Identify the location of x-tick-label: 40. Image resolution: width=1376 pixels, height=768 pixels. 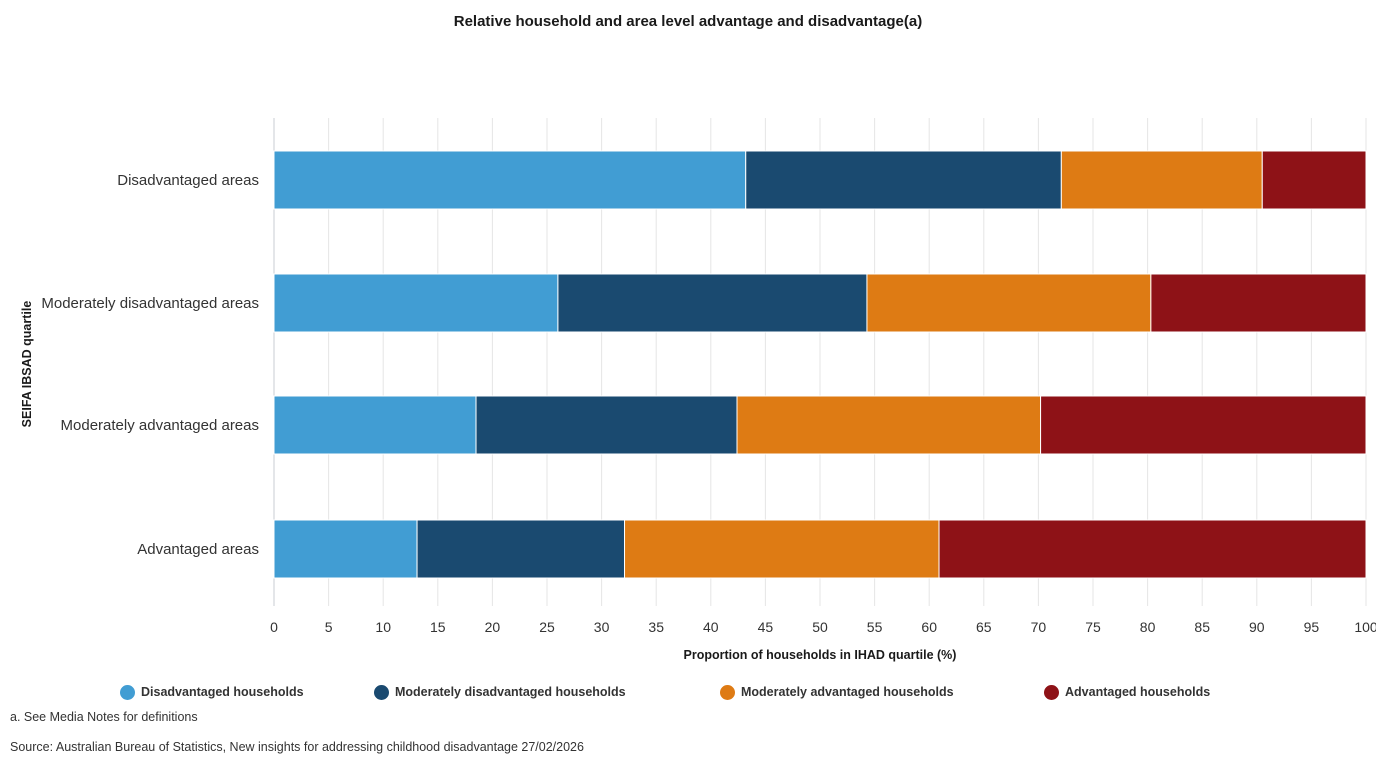
(711, 627).